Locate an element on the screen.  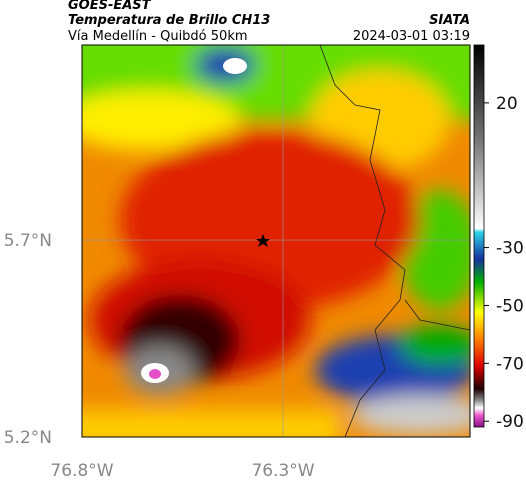
product: Temperatura de Brillo CH13 is located at coordinates (169, 20).